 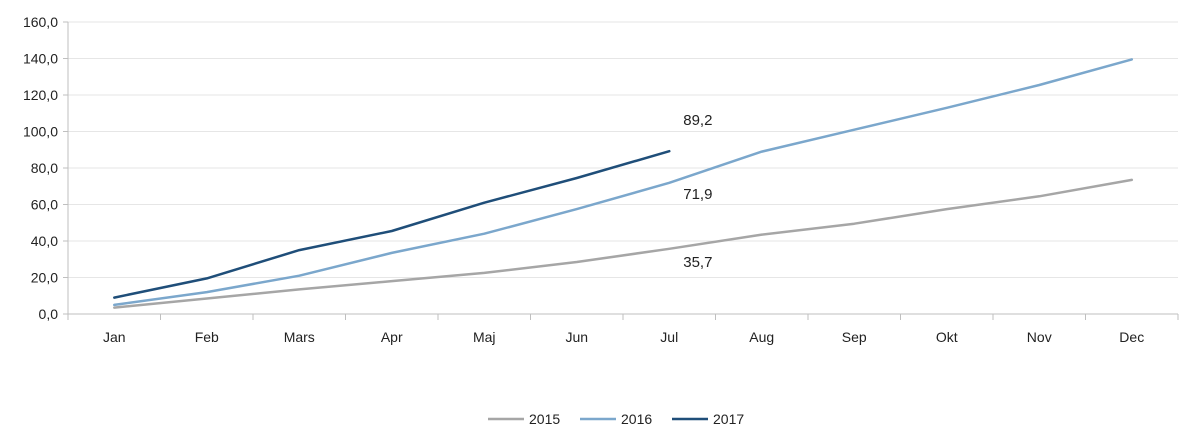 What do you see at coordinates (114, 337) in the screenshot?
I see `x-tick-label: Jan` at bounding box center [114, 337].